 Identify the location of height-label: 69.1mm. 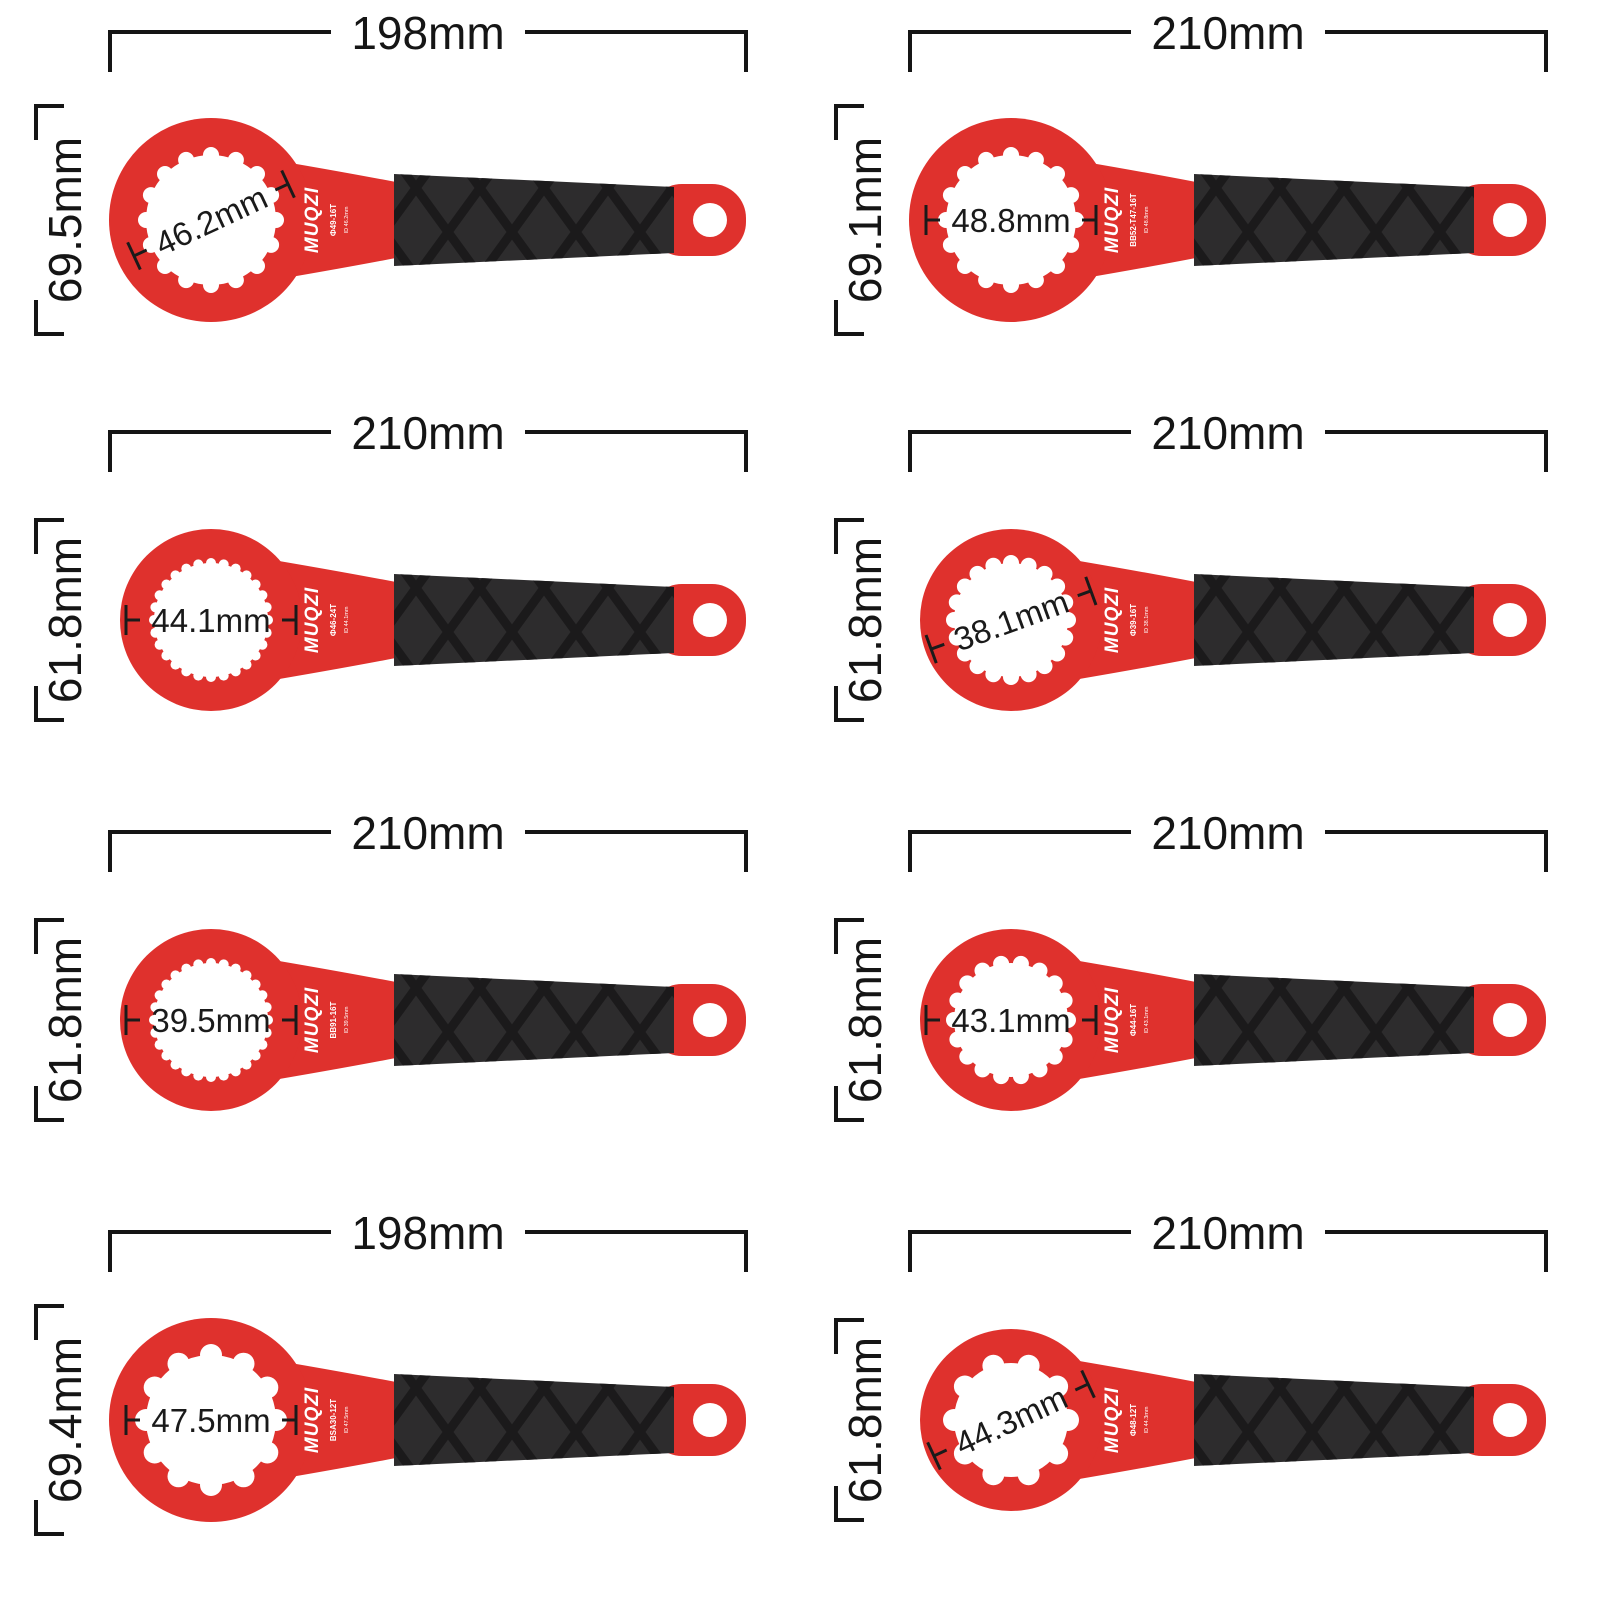
(865, 220).